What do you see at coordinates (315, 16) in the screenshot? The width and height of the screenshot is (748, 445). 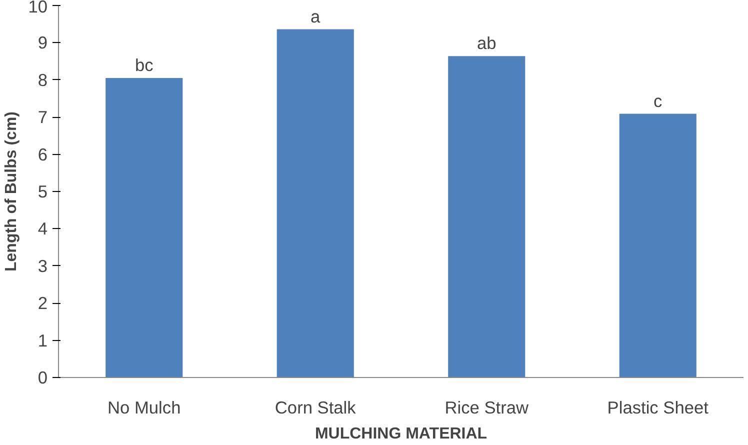 I see `annotation: a` at bounding box center [315, 16].